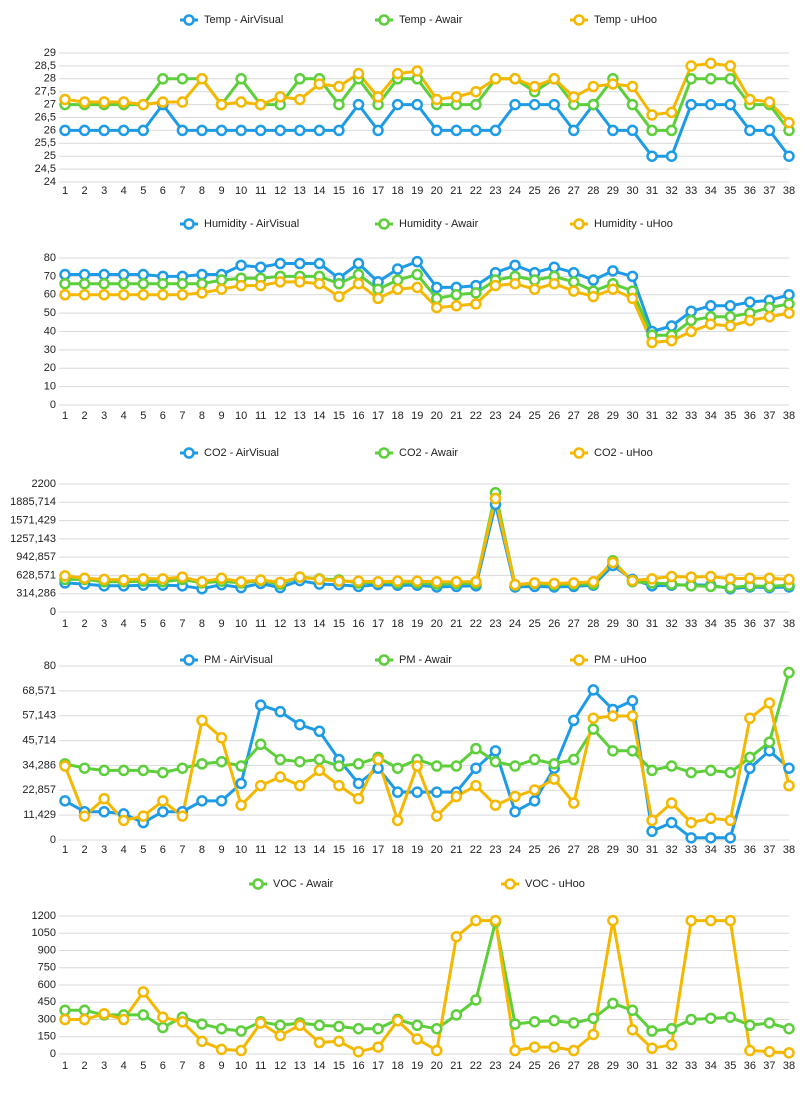  I want to click on x-tick-label: 9, so click(221, 624).